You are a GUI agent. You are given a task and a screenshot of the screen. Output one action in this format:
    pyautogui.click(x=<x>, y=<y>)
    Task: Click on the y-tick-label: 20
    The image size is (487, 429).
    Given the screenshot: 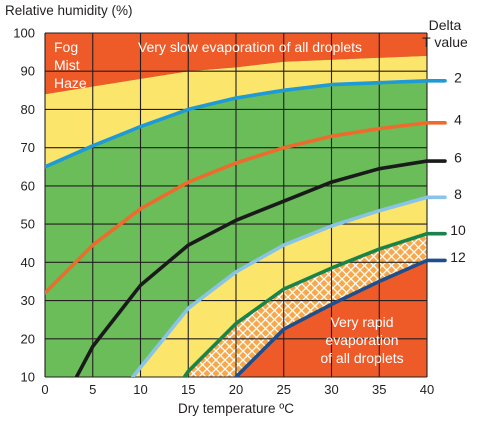 What is the action you would take?
    pyautogui.click(x=28, y=338)
    